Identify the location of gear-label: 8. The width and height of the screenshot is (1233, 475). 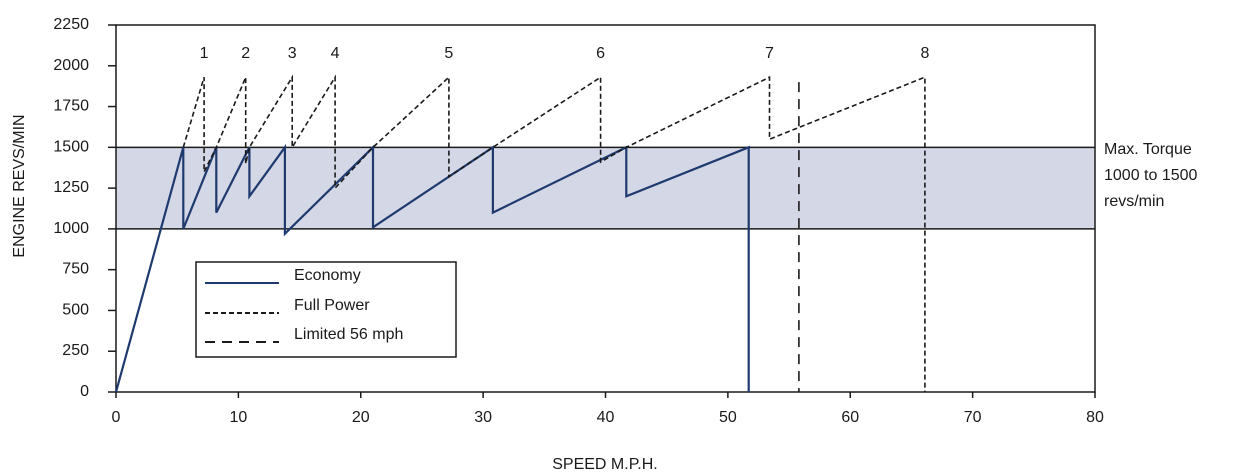
(924, 53).